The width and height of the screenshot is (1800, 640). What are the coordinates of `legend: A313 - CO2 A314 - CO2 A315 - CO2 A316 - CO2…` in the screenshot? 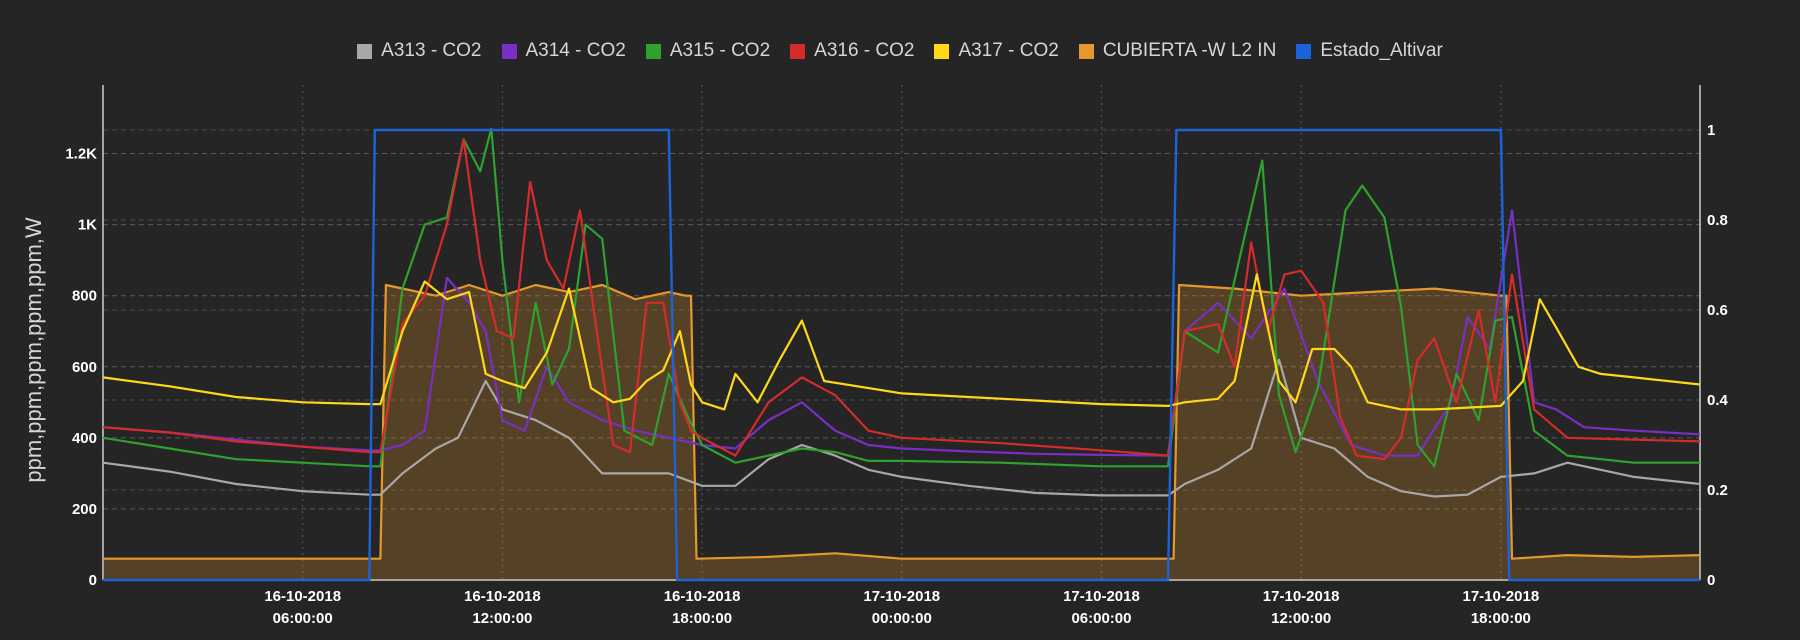 It's located at (900, 51).